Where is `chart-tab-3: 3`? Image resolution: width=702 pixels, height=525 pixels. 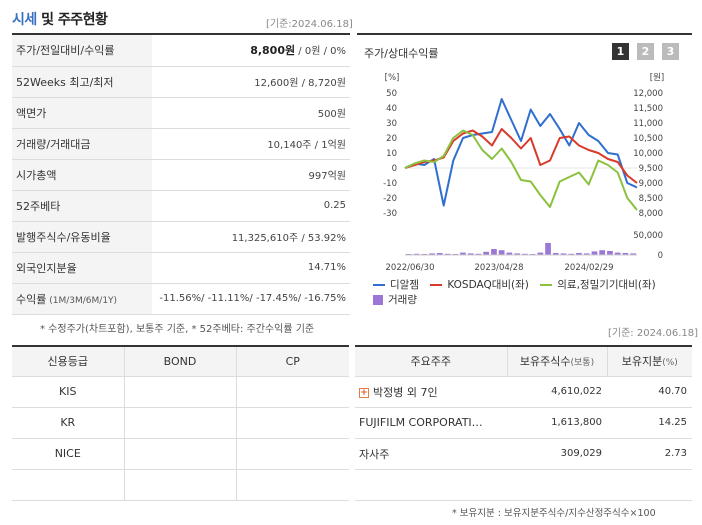
chart-tab-3: 3 is located at coordinates (670, 51).